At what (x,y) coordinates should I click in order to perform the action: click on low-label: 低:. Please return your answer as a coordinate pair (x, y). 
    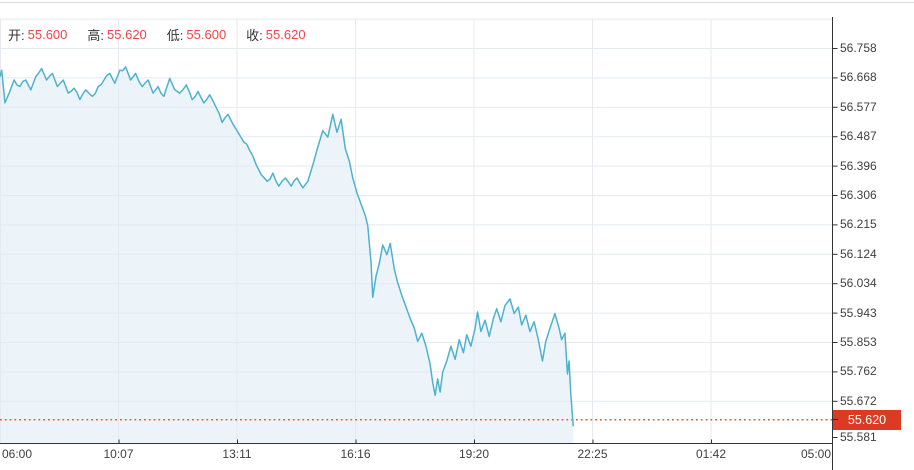
    Looking at the image, I should click on (175, 35).